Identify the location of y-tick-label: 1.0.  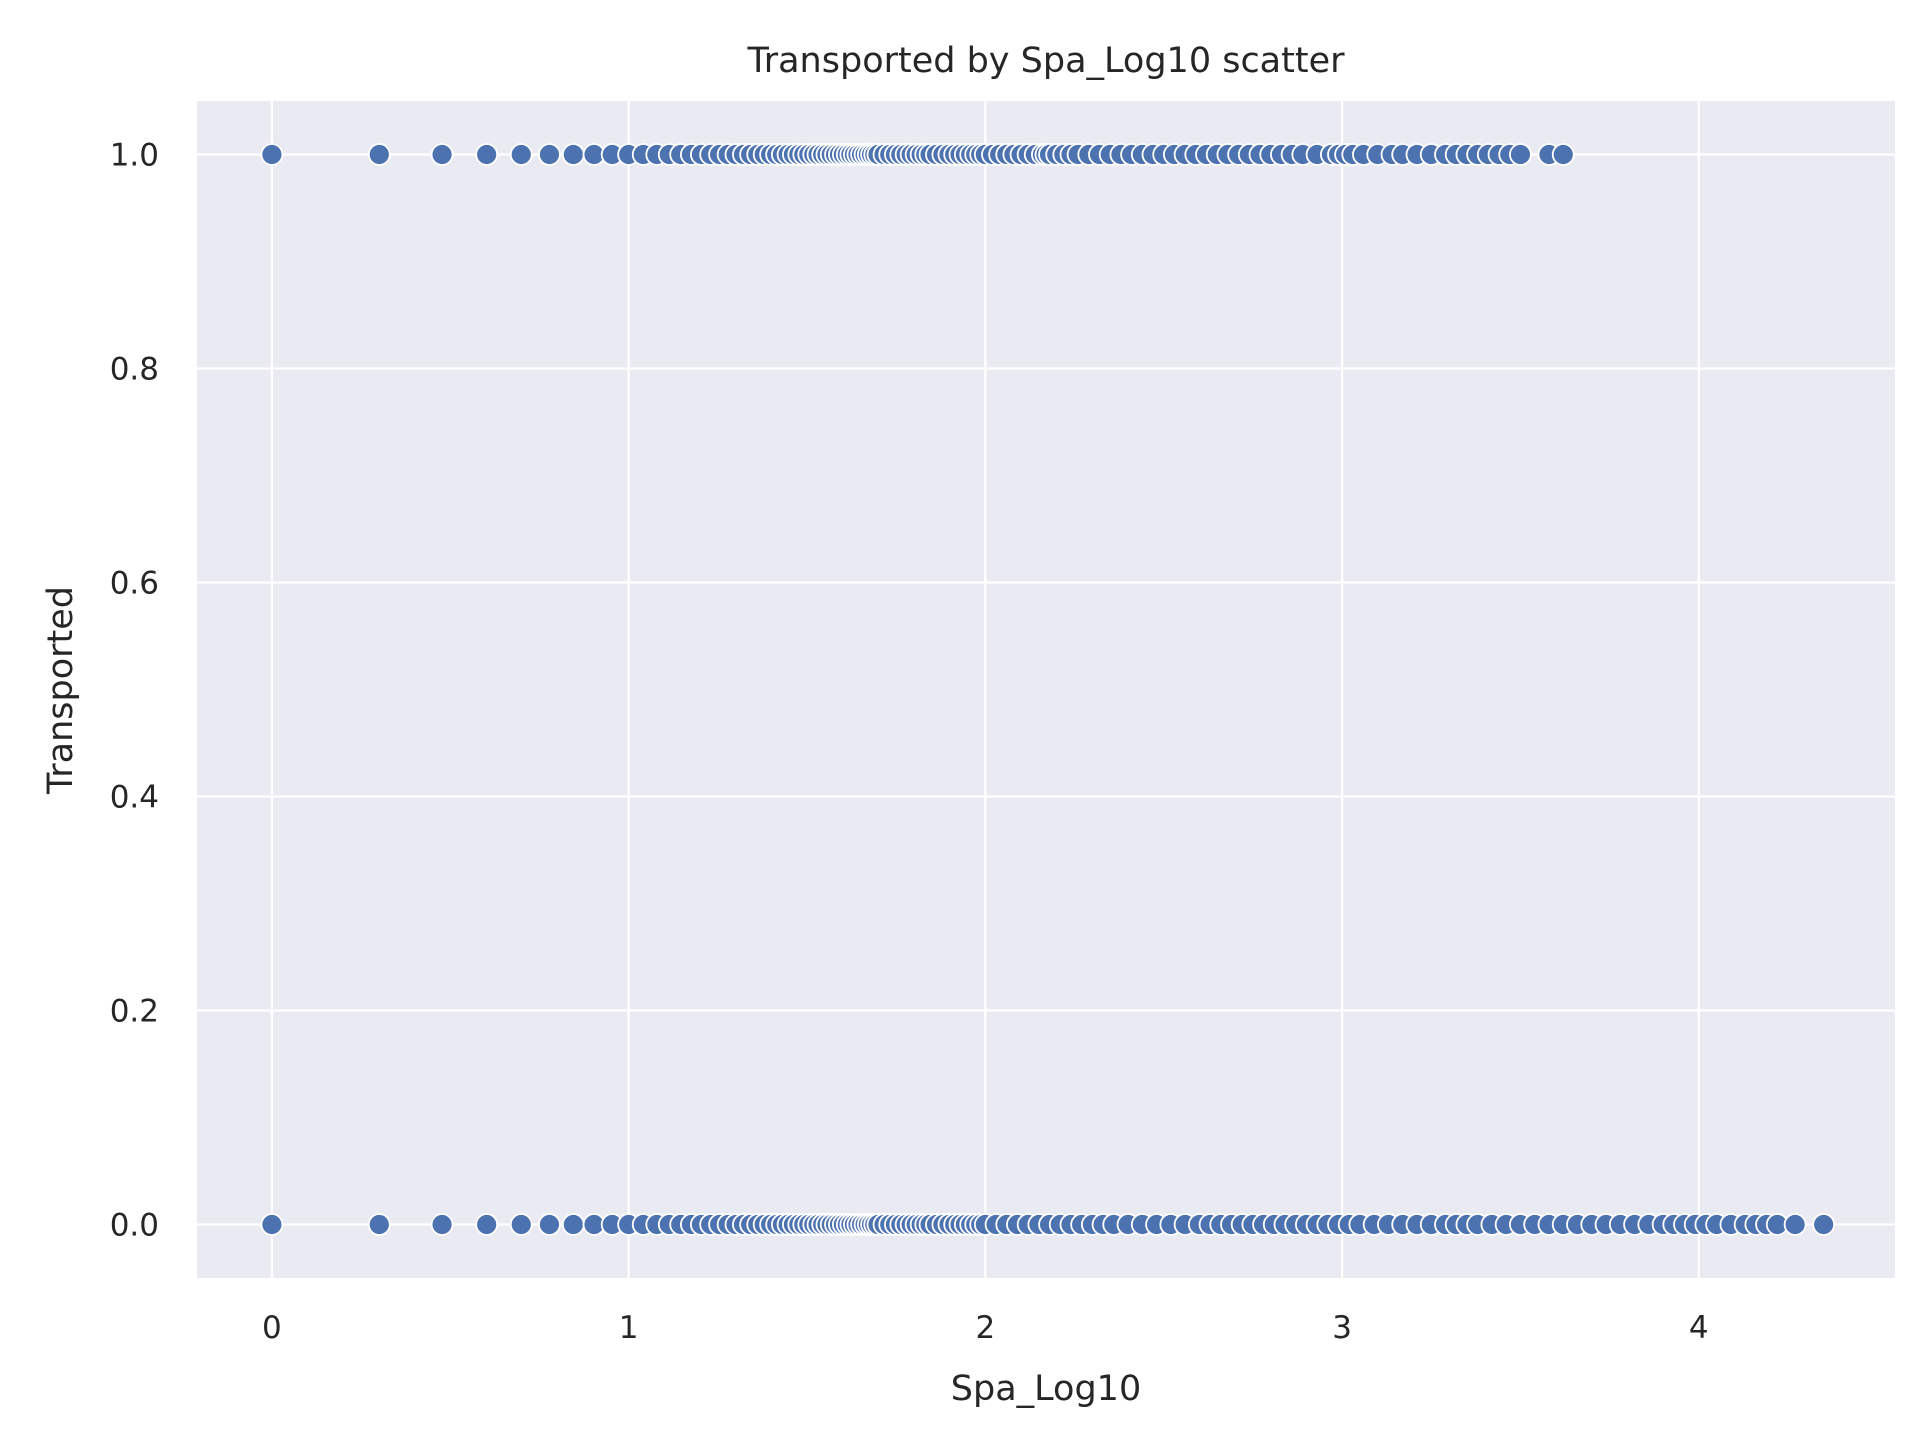
(134, 156).